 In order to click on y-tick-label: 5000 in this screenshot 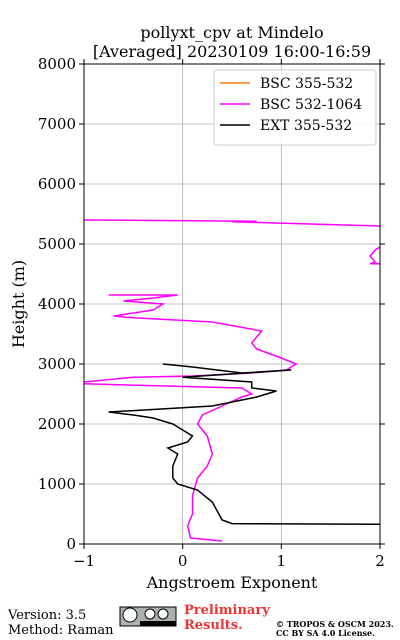, I will do `click(57, 244)`.